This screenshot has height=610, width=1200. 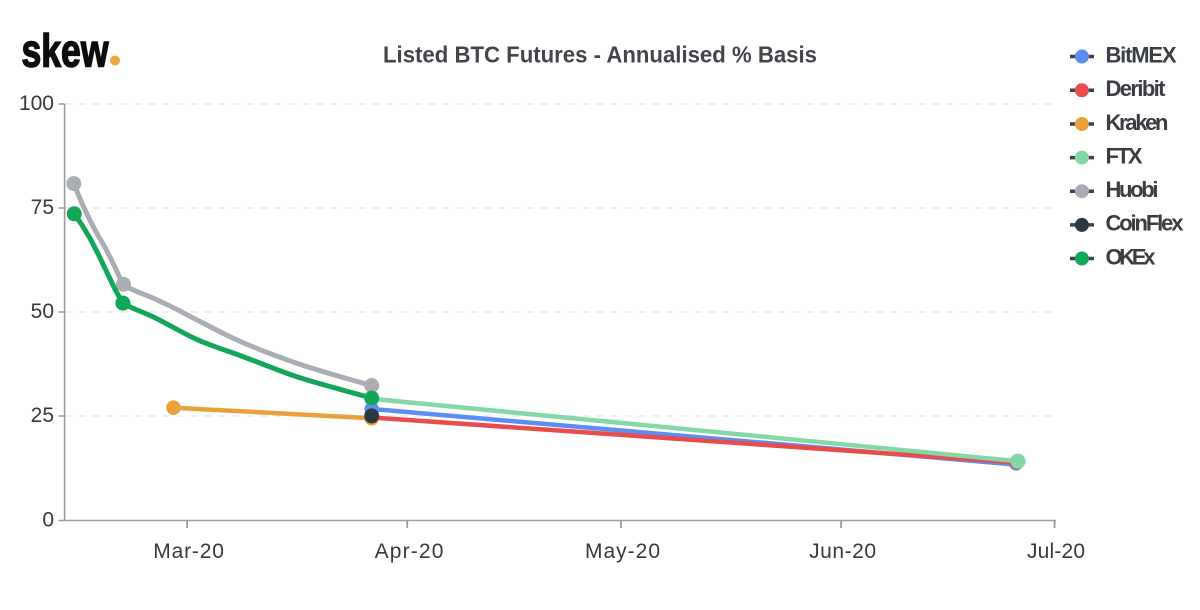 What do you see at coordinates (1136, 88) in the screenshot?
I see `svg-text: Deribit` at bounding box center [1136, 88].